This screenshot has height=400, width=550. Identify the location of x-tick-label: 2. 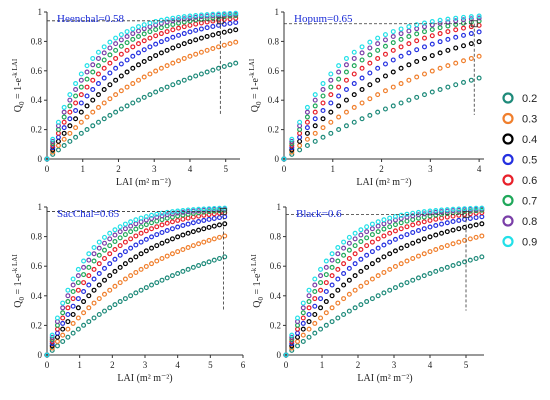
(381, 169).